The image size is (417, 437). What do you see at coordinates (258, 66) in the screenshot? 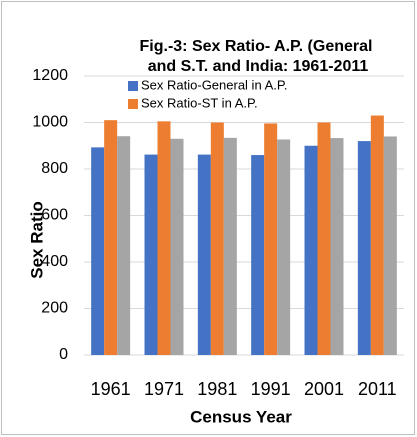
I see `chart-title: and S.T. and India: 1961-2011` at bounding box center [258, 66].